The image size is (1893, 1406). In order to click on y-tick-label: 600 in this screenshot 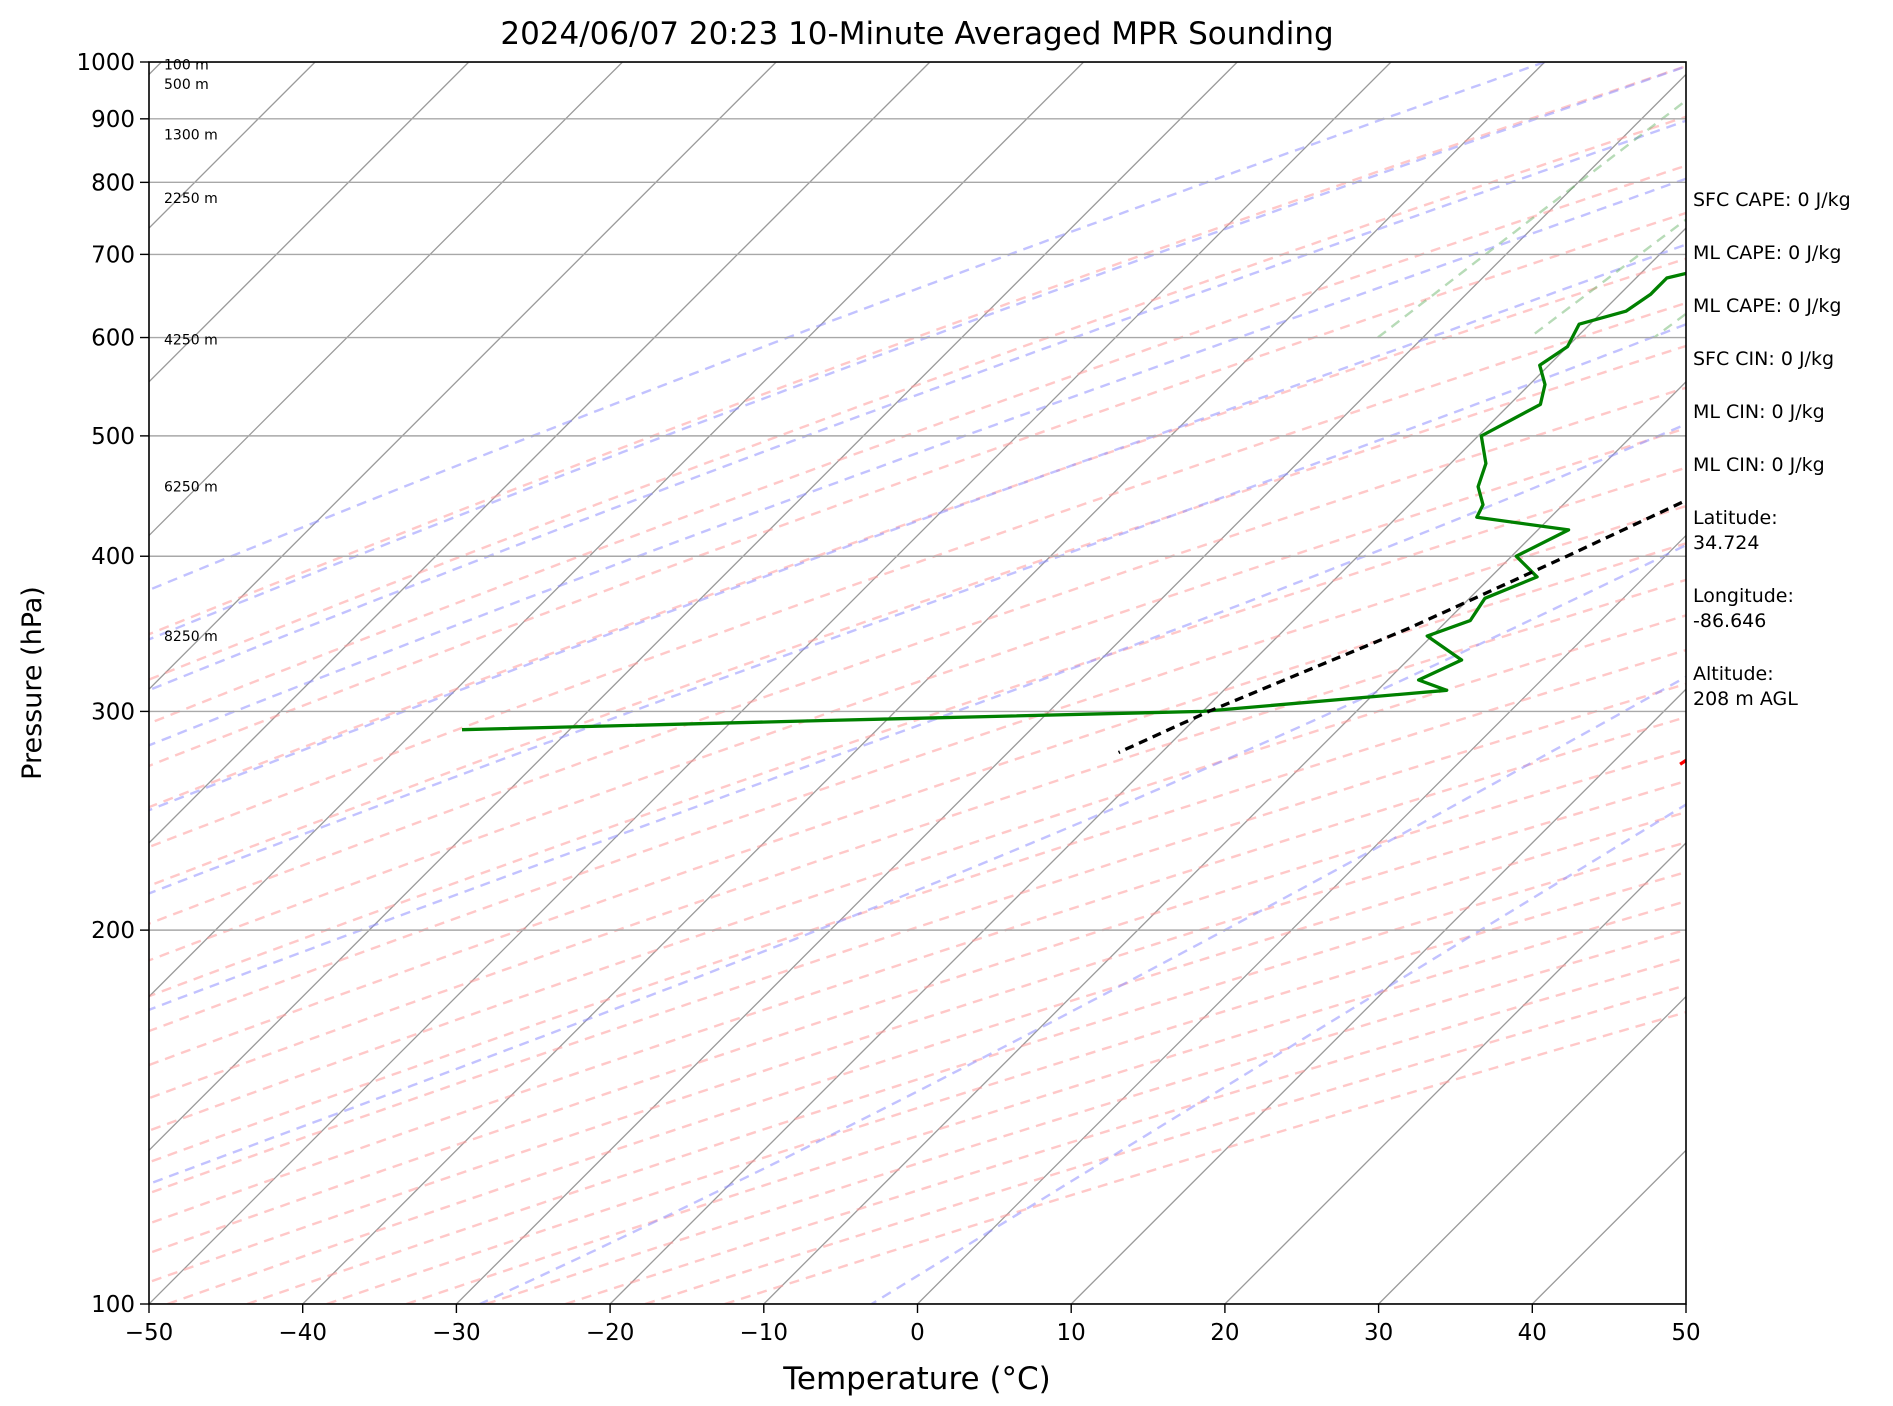, I will do `click(113, 339)`.